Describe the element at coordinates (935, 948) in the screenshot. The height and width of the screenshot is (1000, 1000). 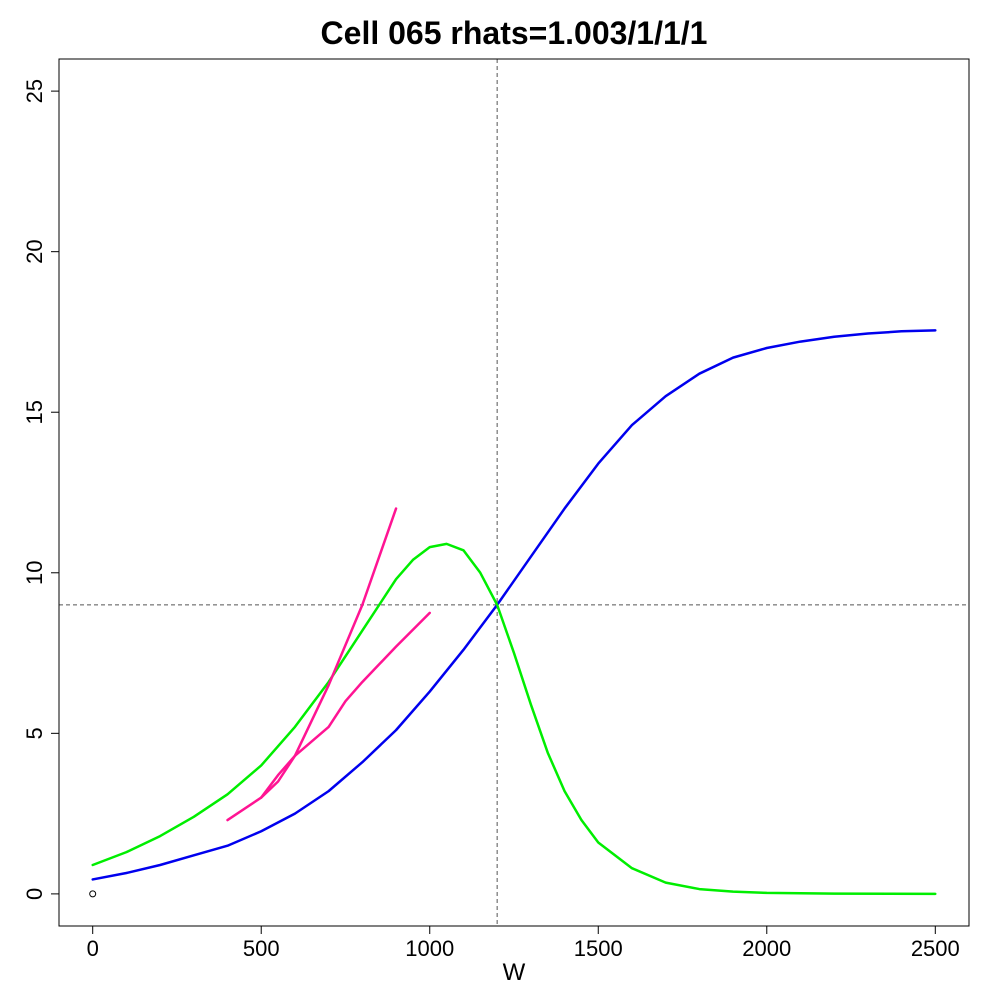
I see `x-tick-label: 2500` at that location.